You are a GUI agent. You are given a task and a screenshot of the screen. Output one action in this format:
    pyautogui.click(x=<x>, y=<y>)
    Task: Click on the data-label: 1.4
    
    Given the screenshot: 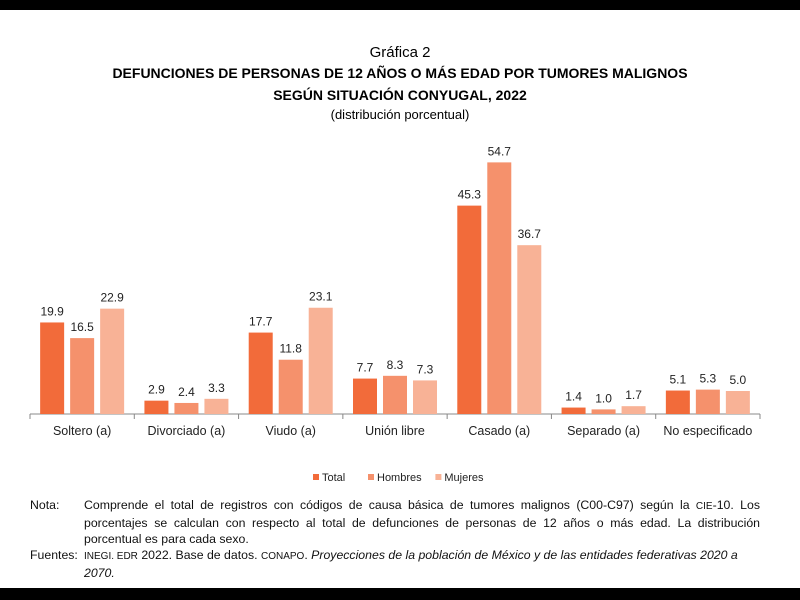 What is the action you would take?
    pyautogui.click(x=573, y=397)
    